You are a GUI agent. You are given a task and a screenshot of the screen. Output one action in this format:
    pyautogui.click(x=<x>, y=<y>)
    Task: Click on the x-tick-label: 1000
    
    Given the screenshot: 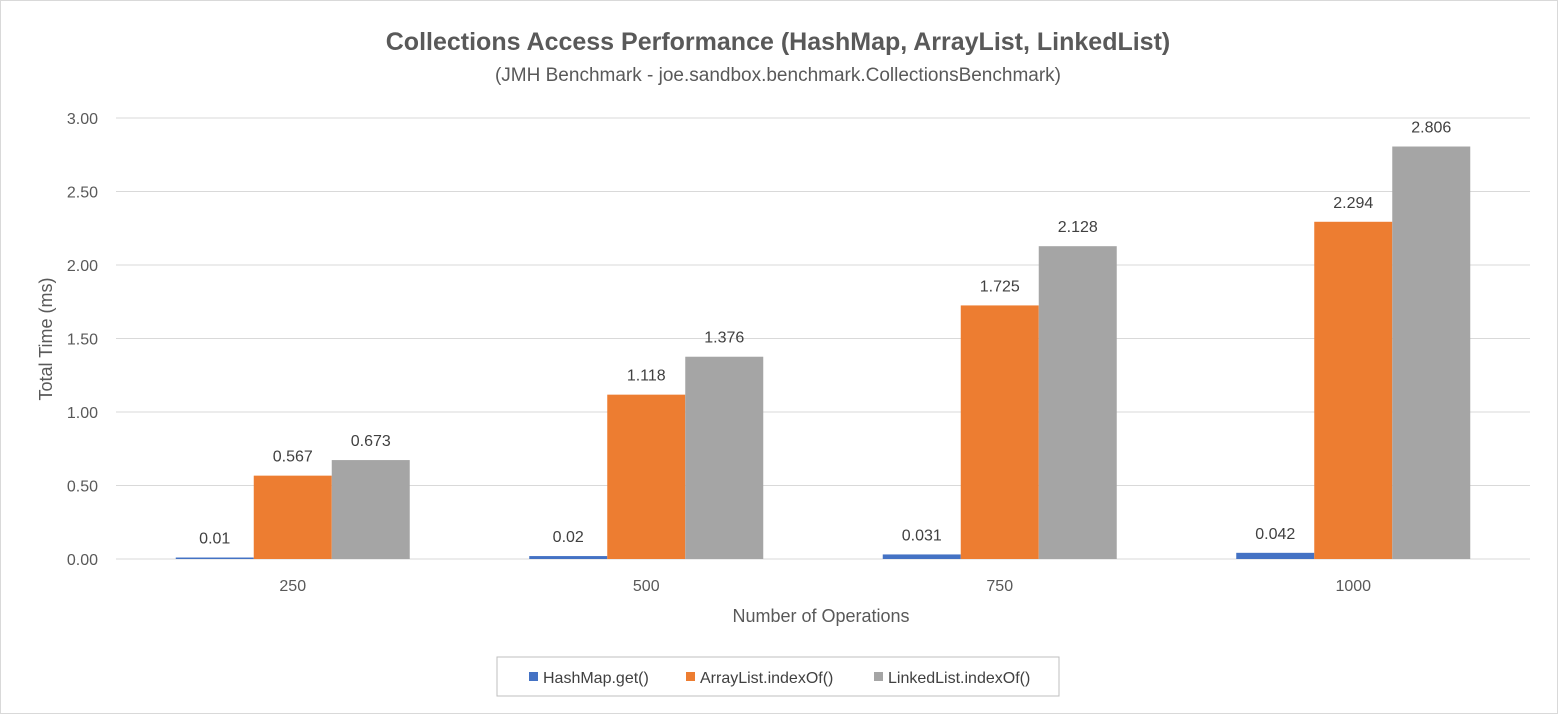 What is the action you would take?
    pyautogui.click(x=1353, y=586)
    